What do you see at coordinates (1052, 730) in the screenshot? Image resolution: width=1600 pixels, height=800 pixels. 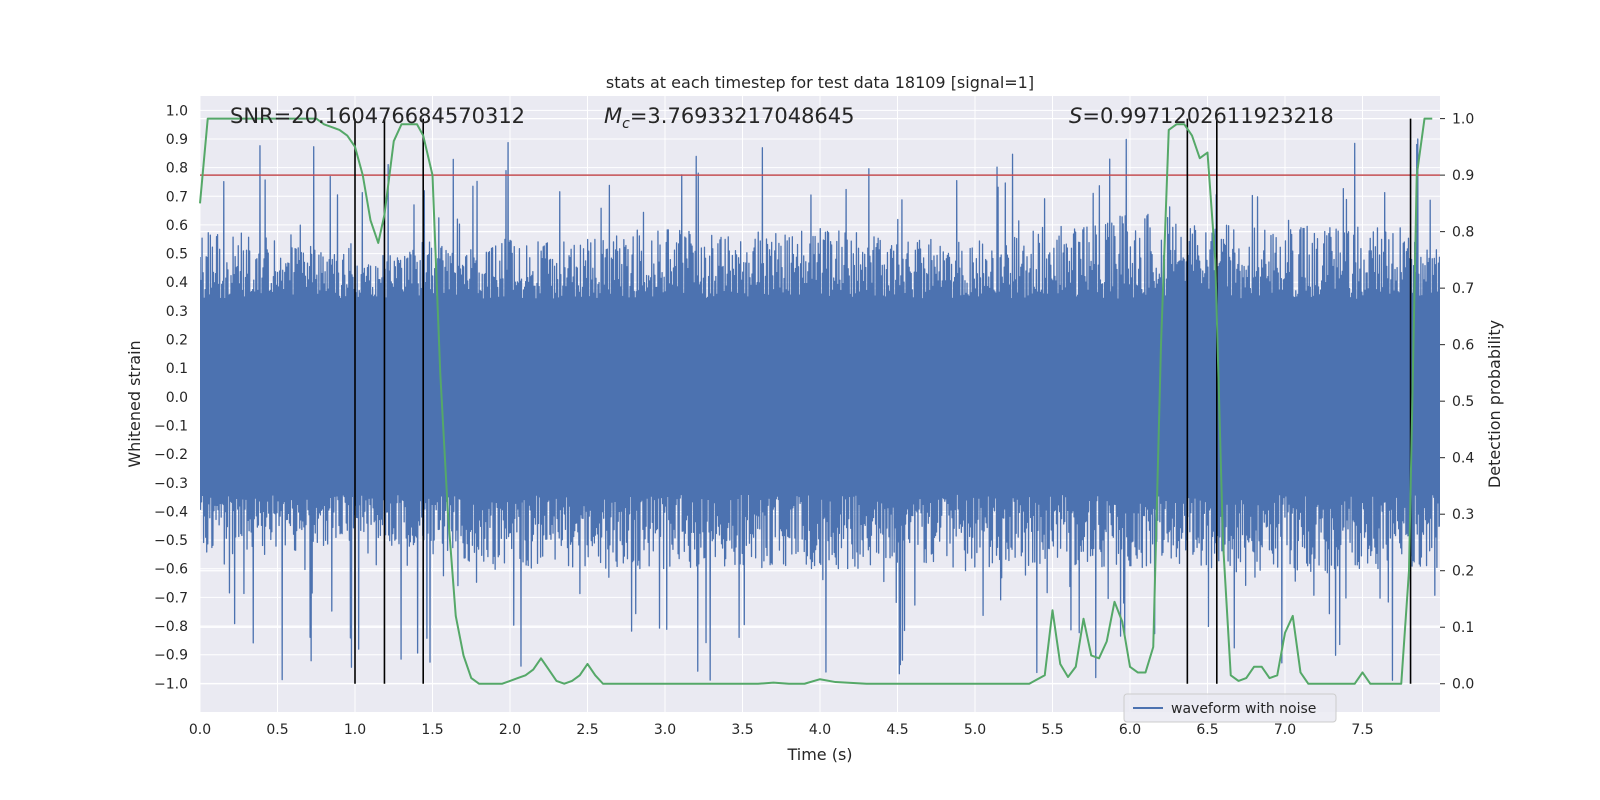 I see `x-tick-label: 5.5` at bounding box center [1052, 730].